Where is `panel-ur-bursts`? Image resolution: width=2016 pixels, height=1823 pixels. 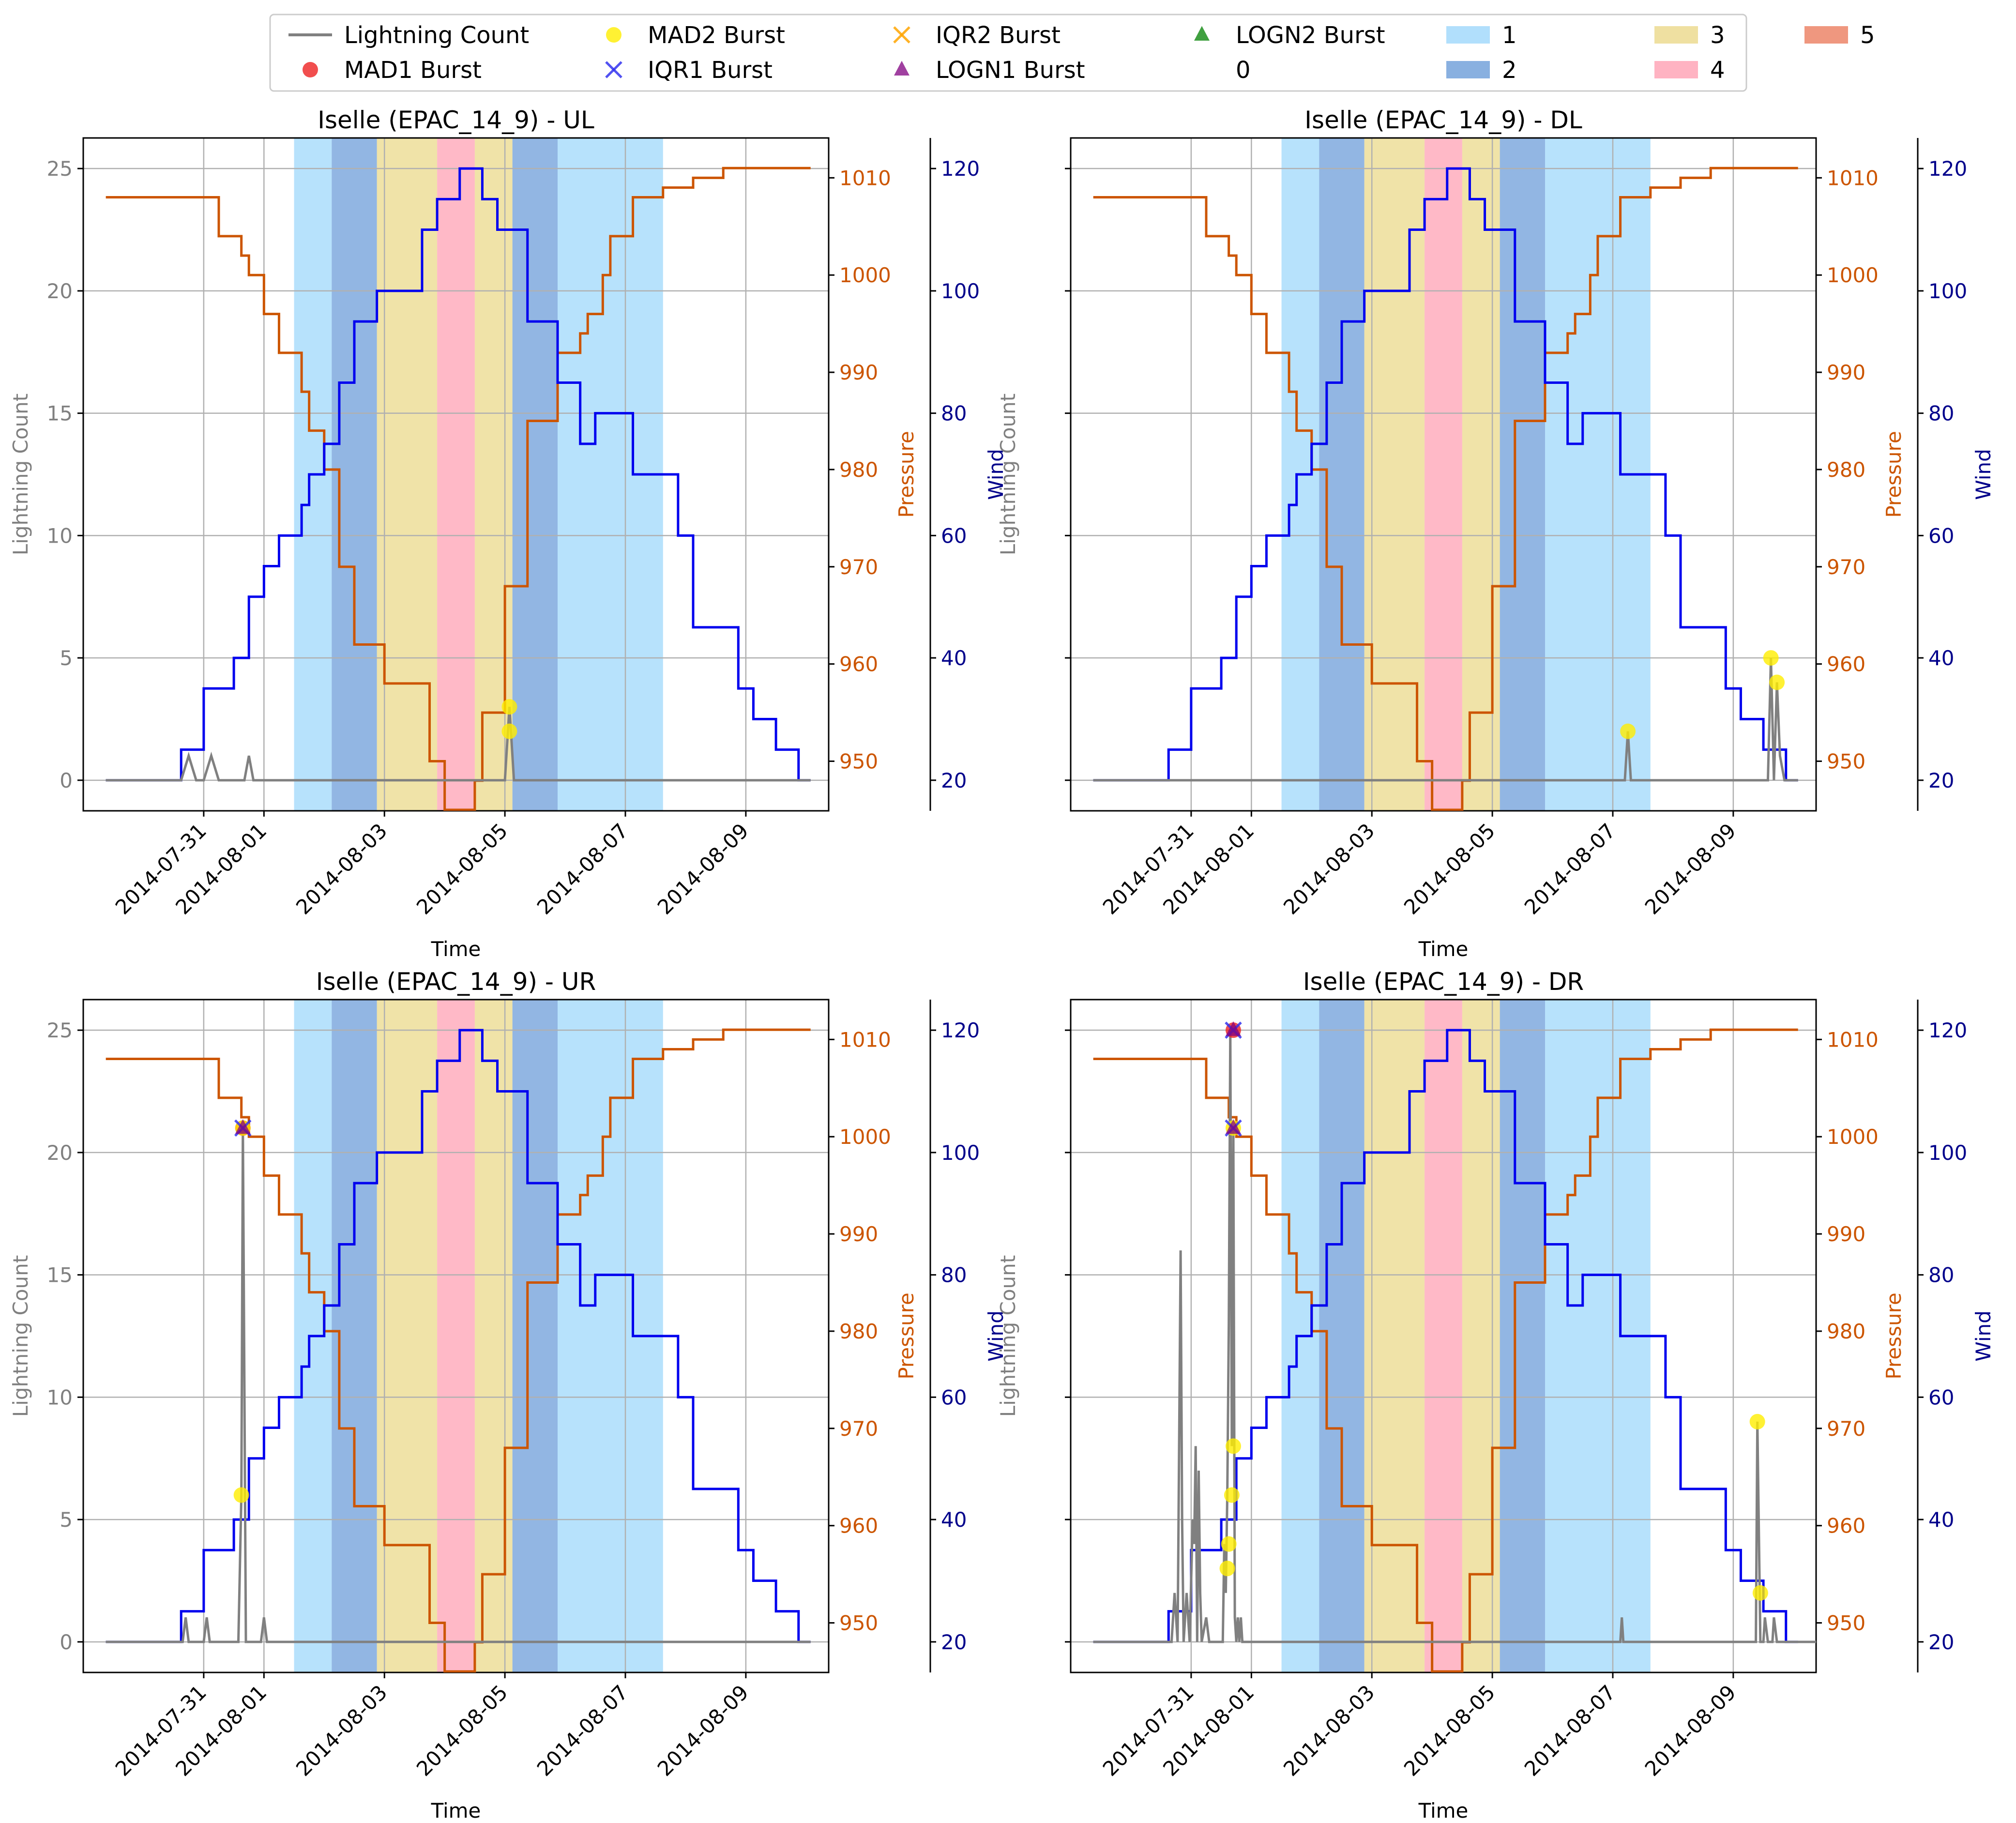
panel-ur-bursts is located at coordinates (242, 1311).